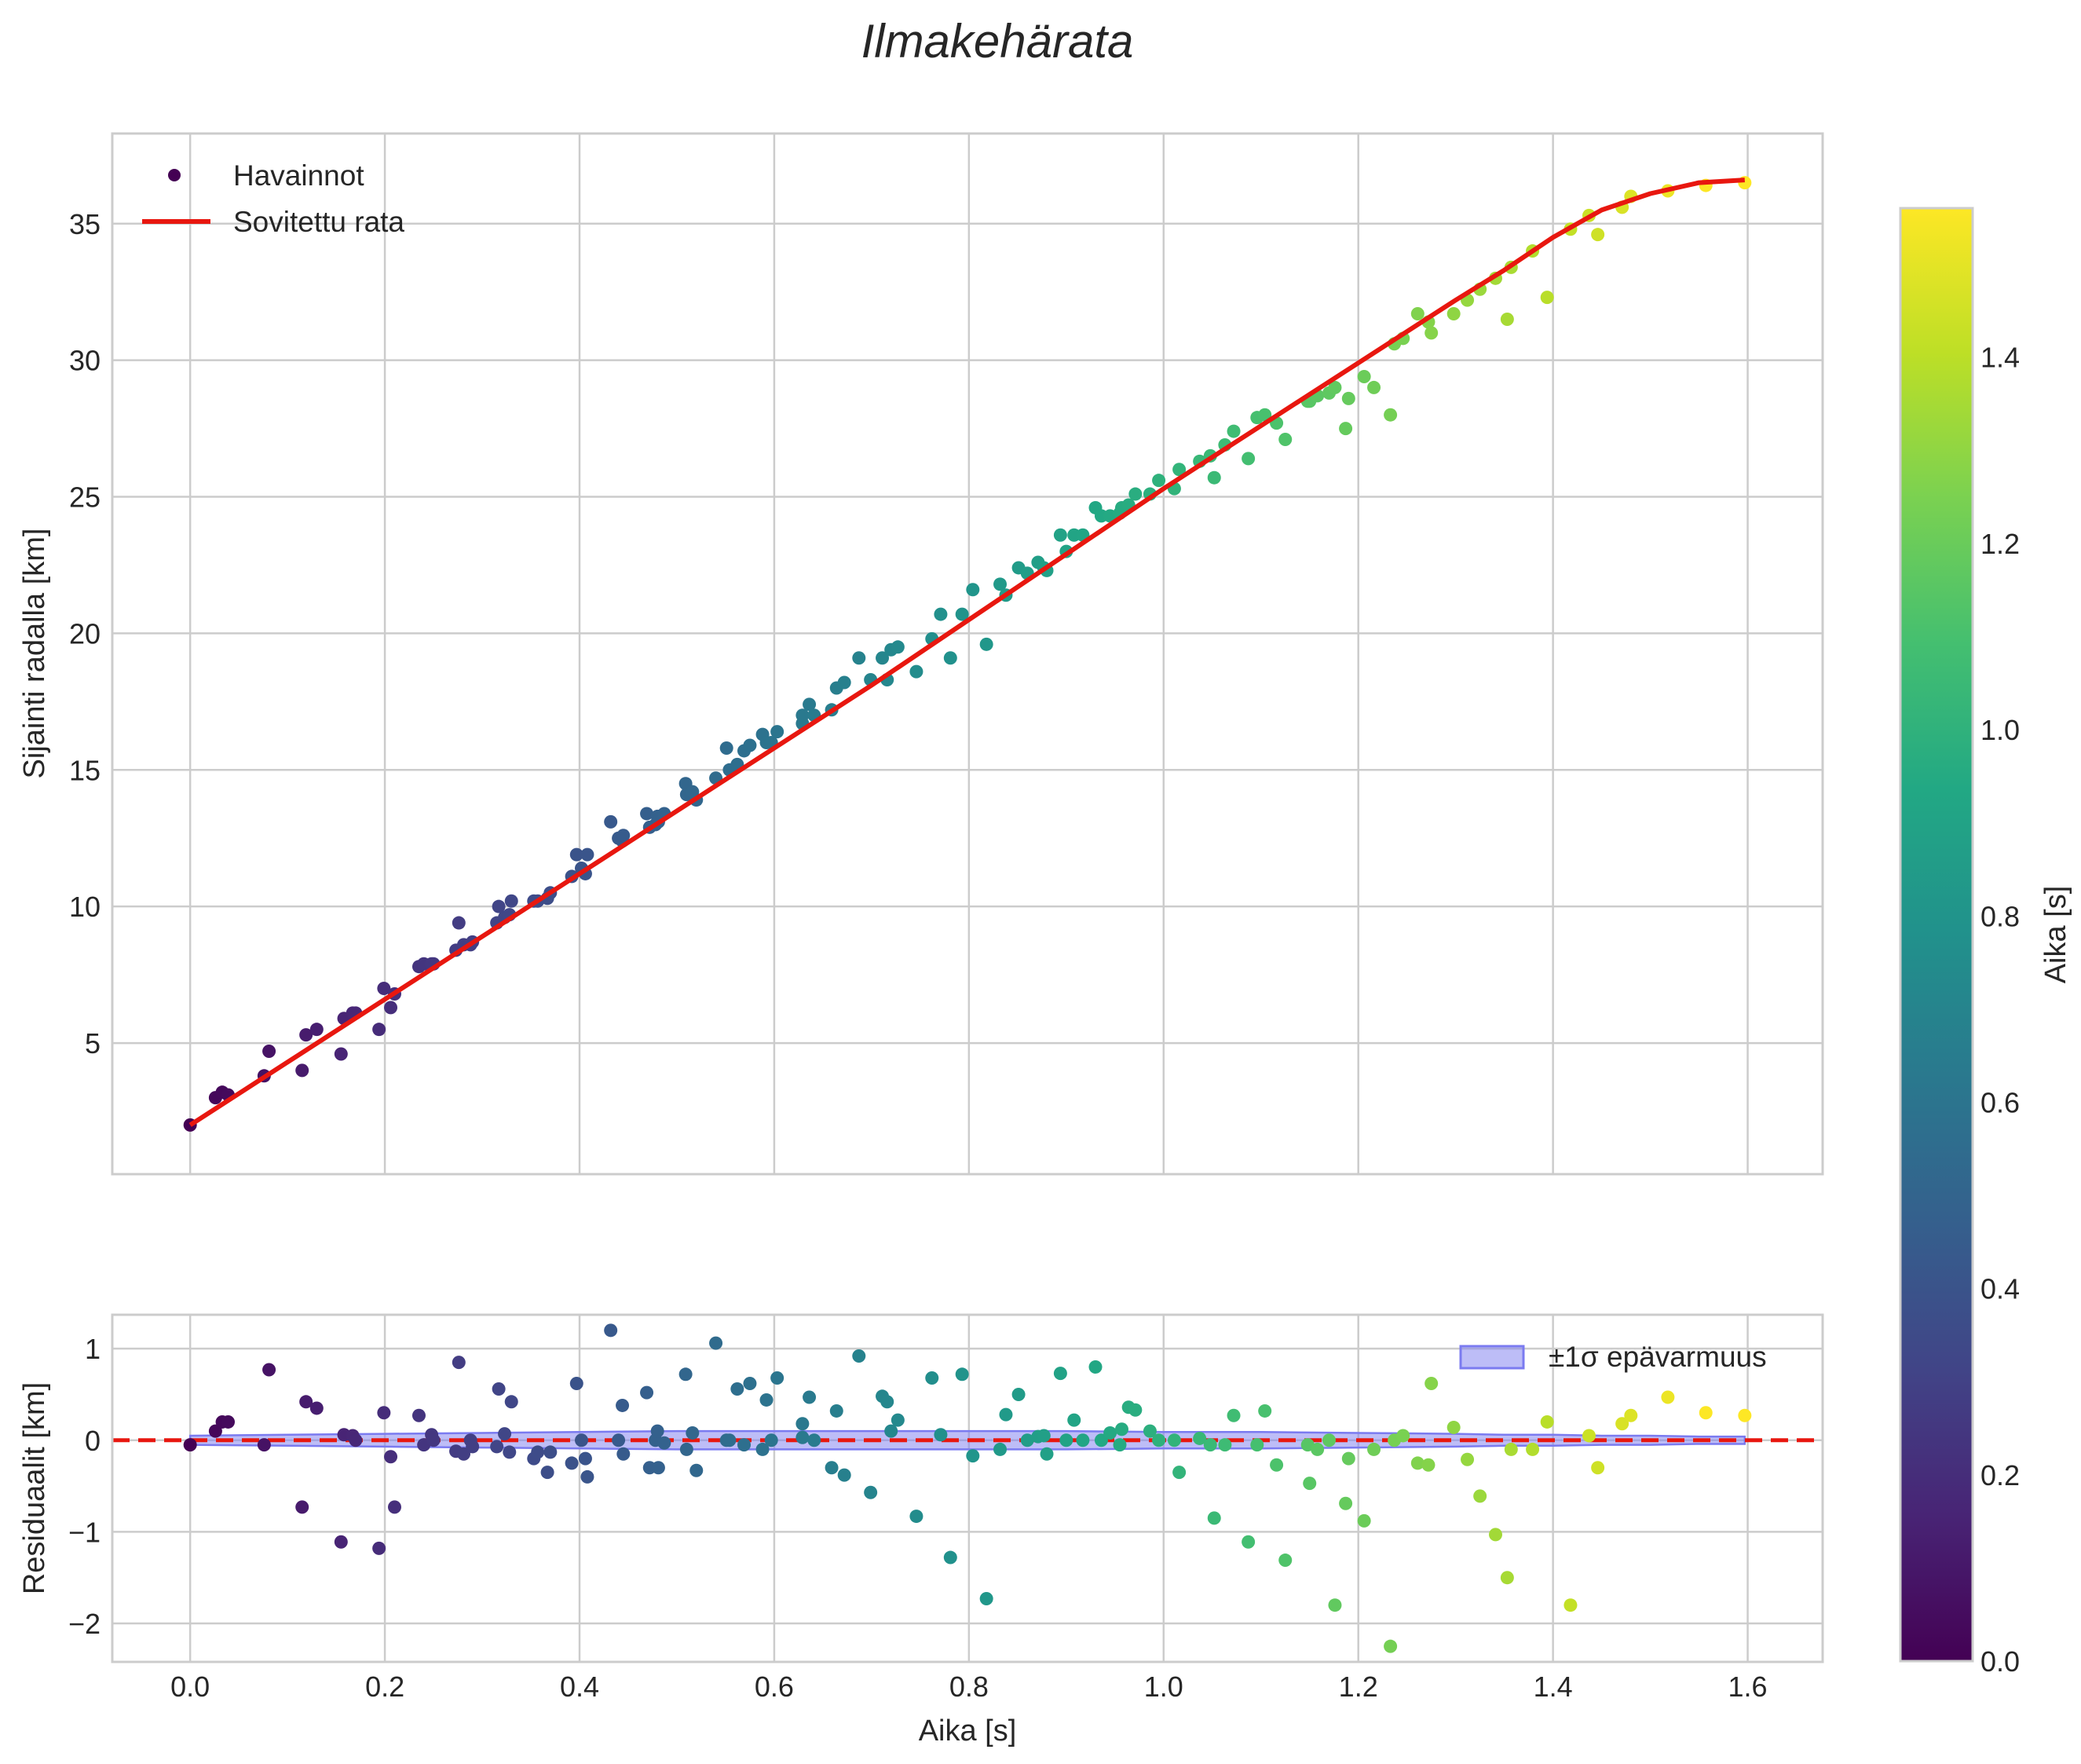  I want to click on legend-marker-band, so click(1492, 1357).